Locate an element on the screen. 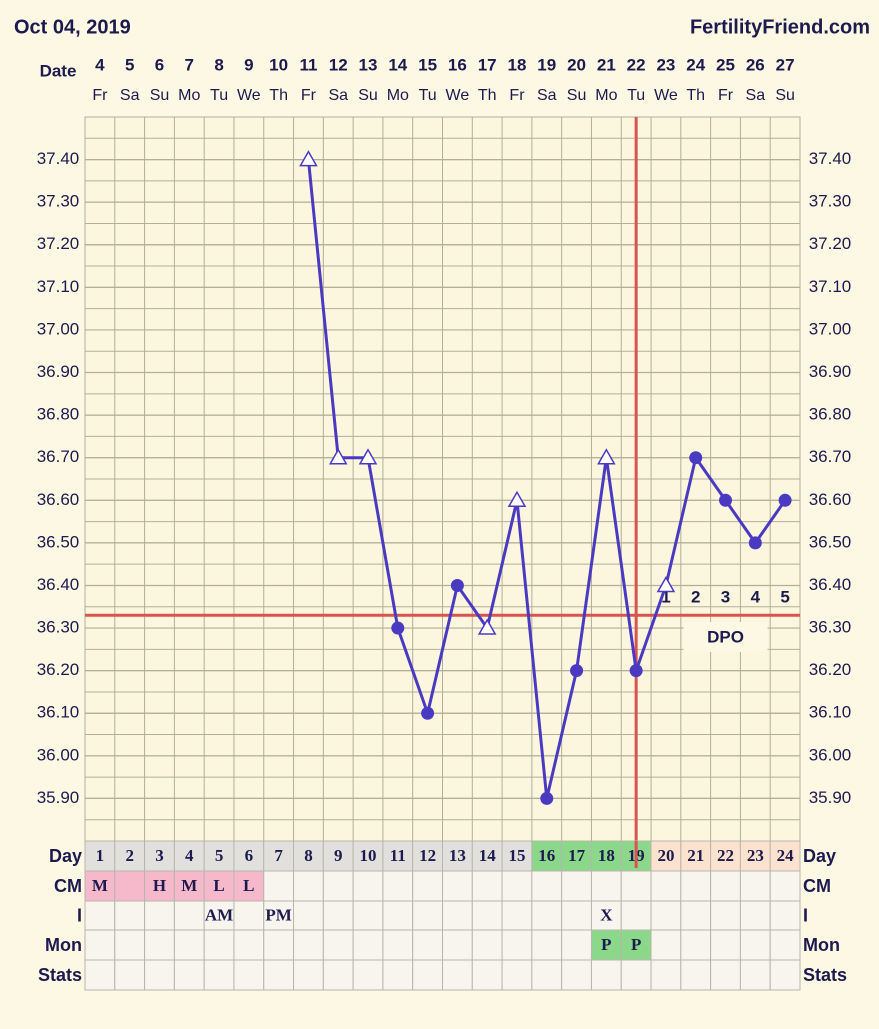  table-cell-text: 1 is located at coordinates (100, 855).